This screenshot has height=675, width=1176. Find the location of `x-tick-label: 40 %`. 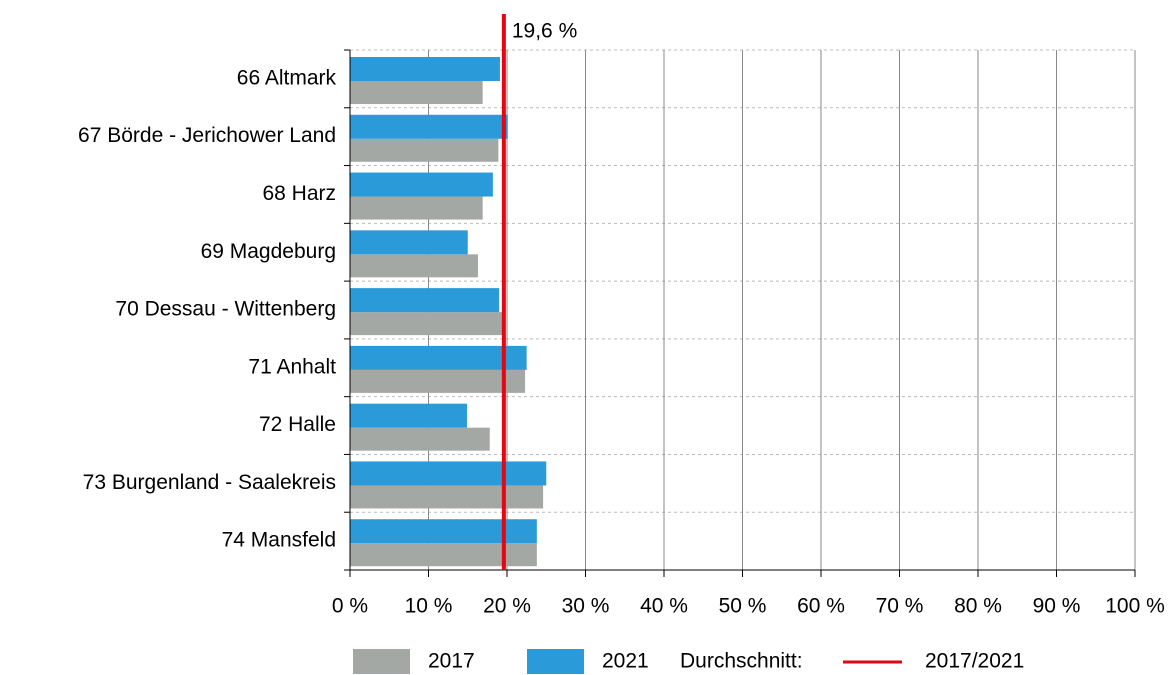

x-tick-label: 40 % is located at coordinates (664, 606).